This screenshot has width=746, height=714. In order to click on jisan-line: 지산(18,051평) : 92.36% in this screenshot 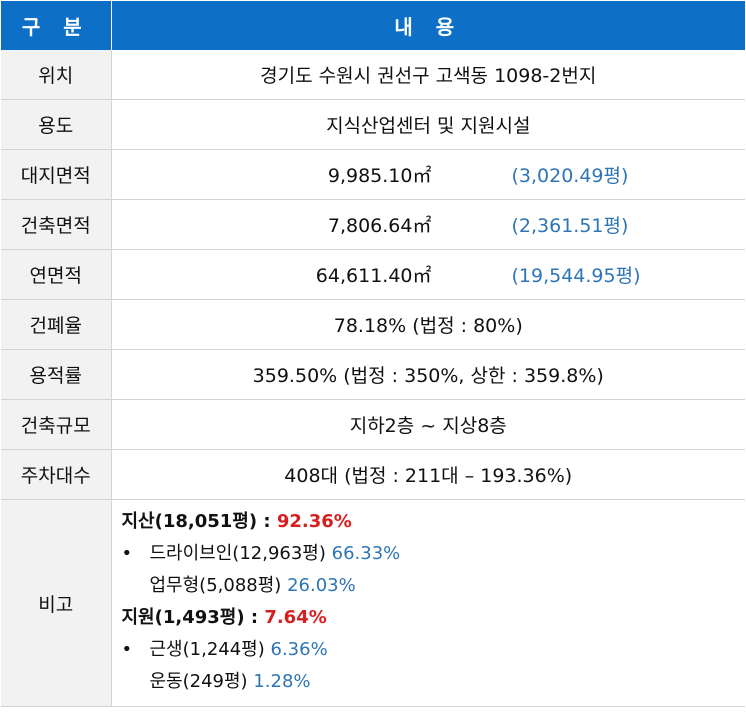, I will do `click(434, 522)`.